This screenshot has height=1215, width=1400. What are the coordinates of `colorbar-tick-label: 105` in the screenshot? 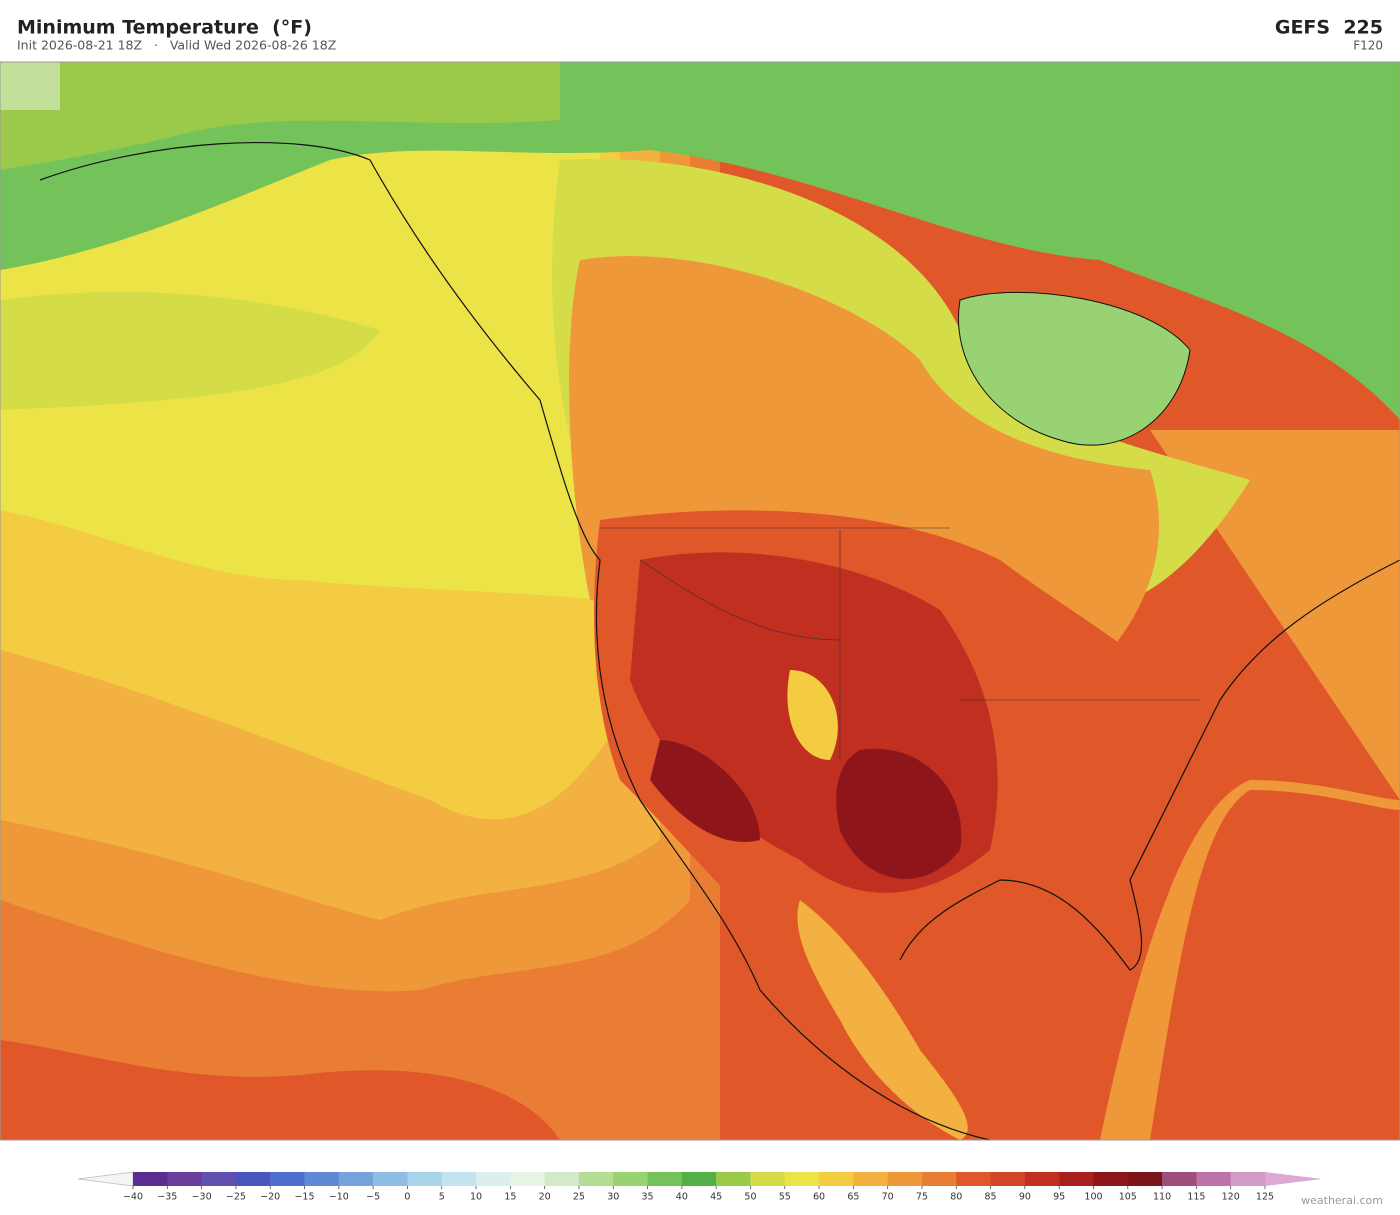 It's located at (1128, 1197).